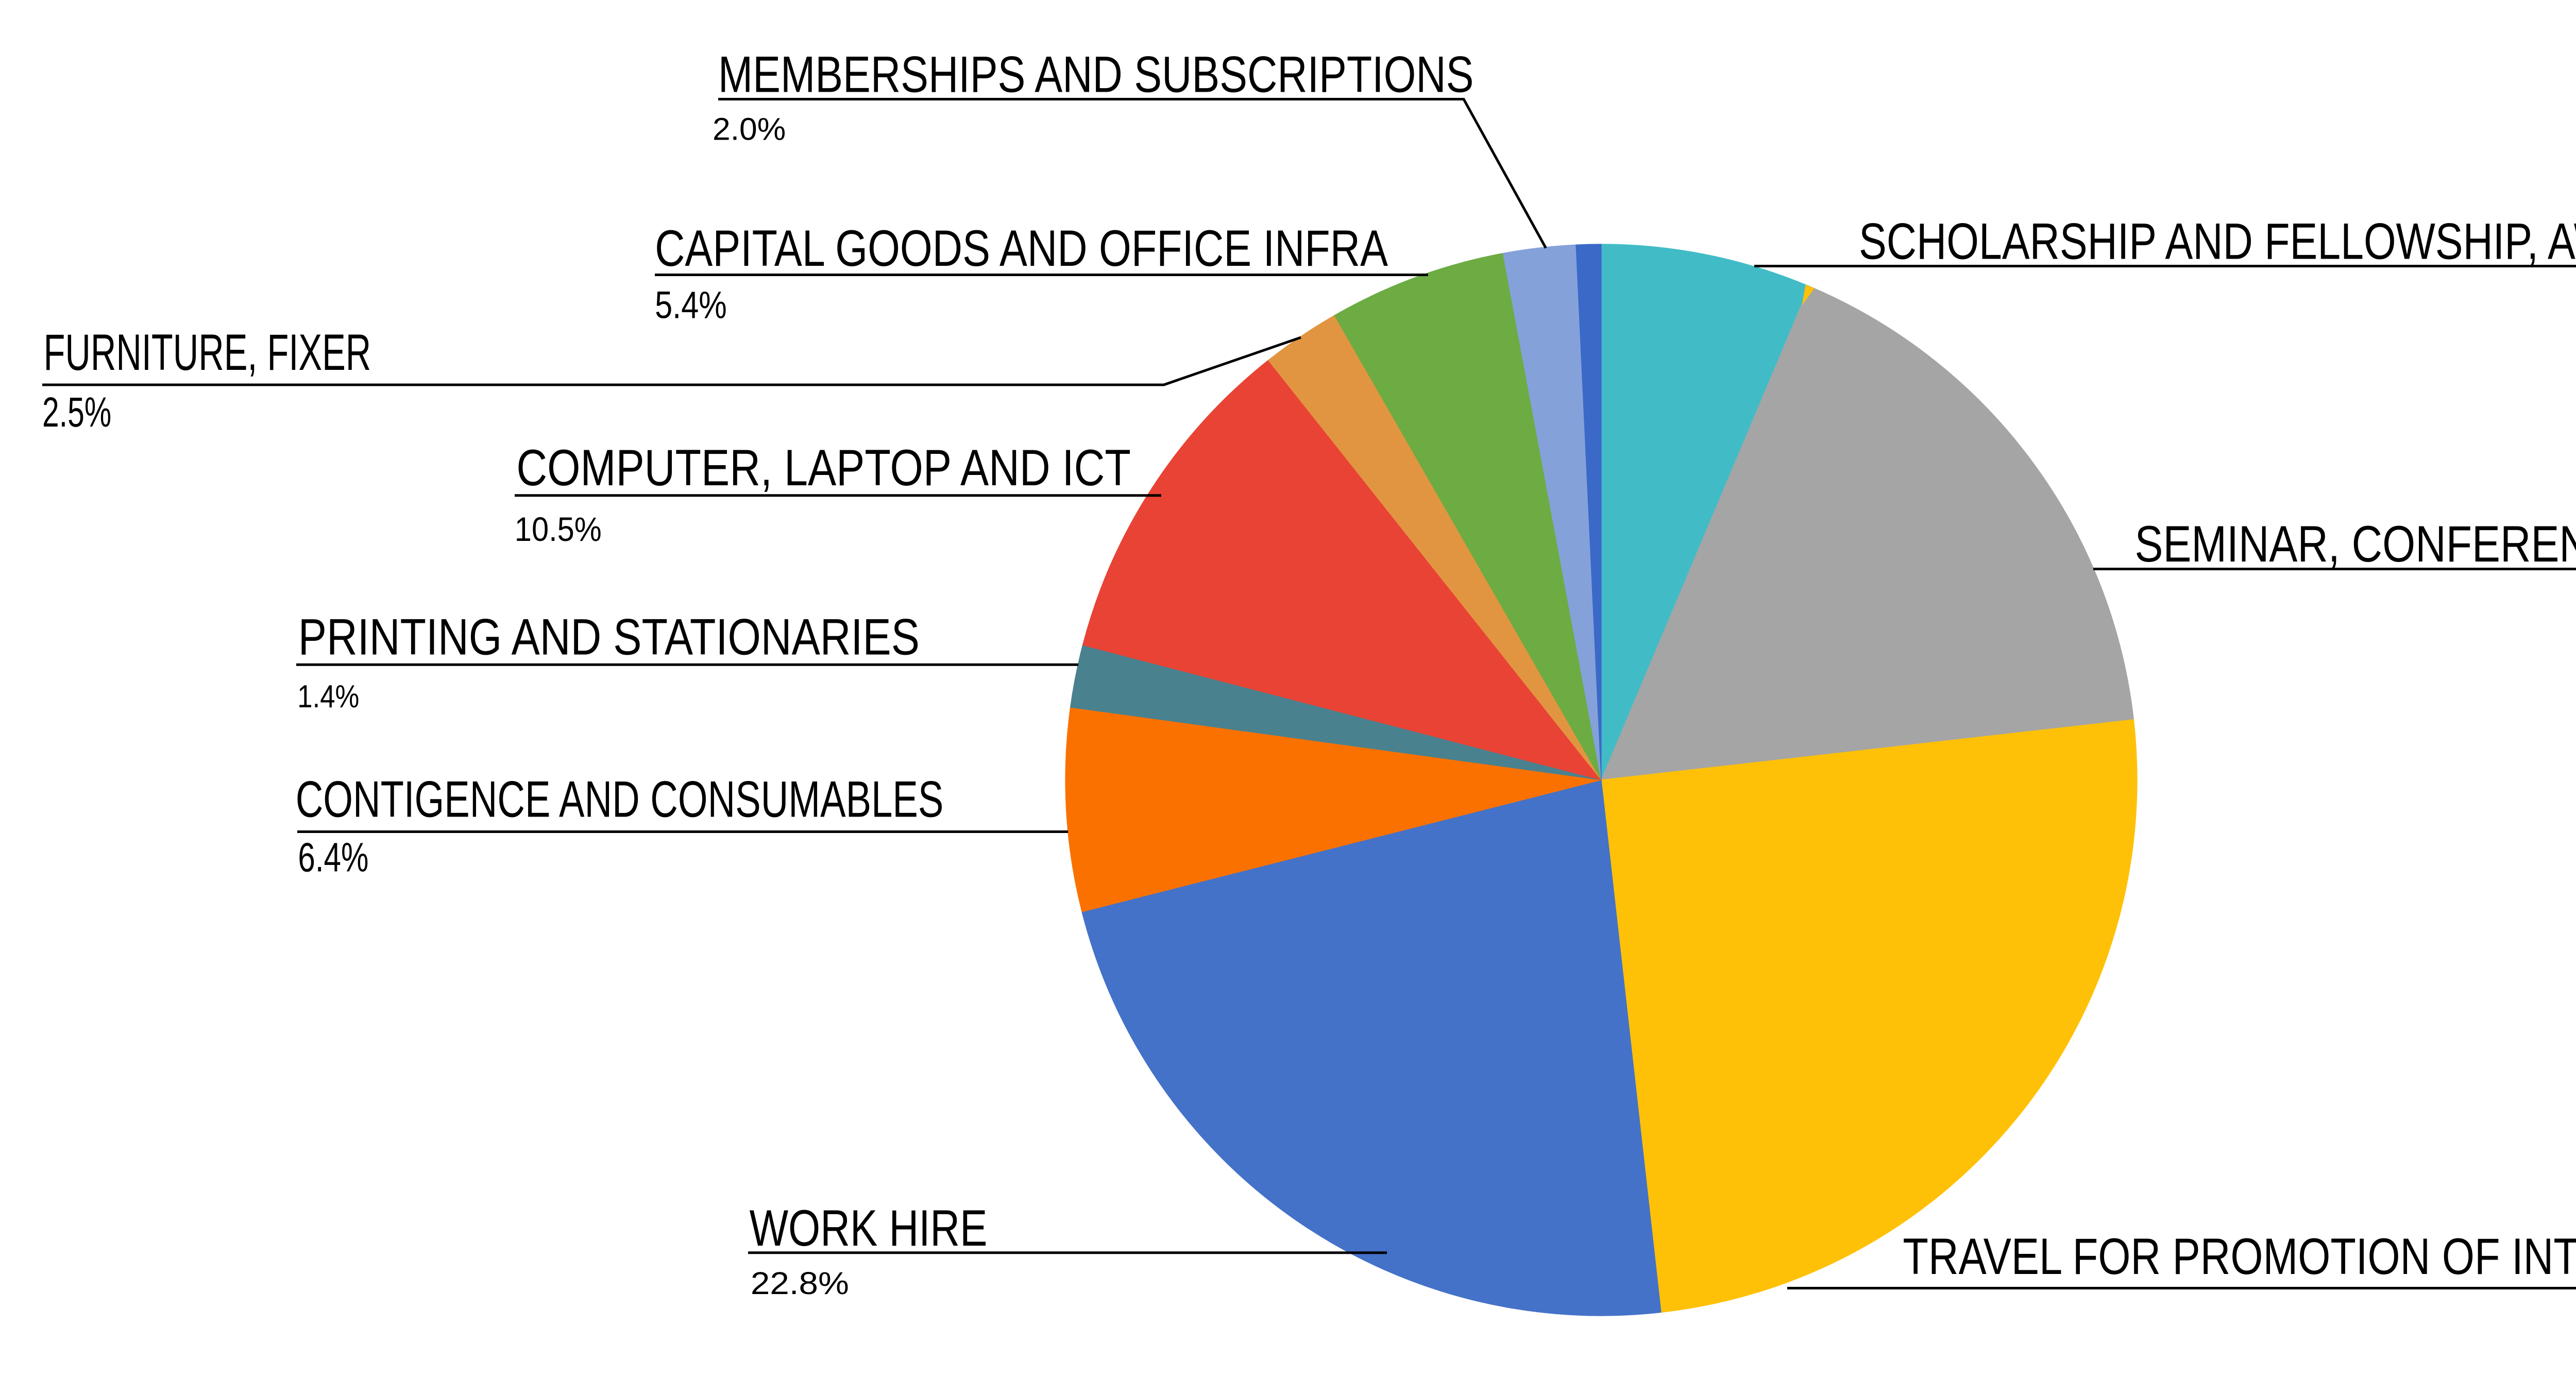 Image resolution: width=2576 pixels, height=1377 pixels. Describe the element at coordinates (749, 128) in the screenshot. I see `svg-text: 2.0%` at that location.